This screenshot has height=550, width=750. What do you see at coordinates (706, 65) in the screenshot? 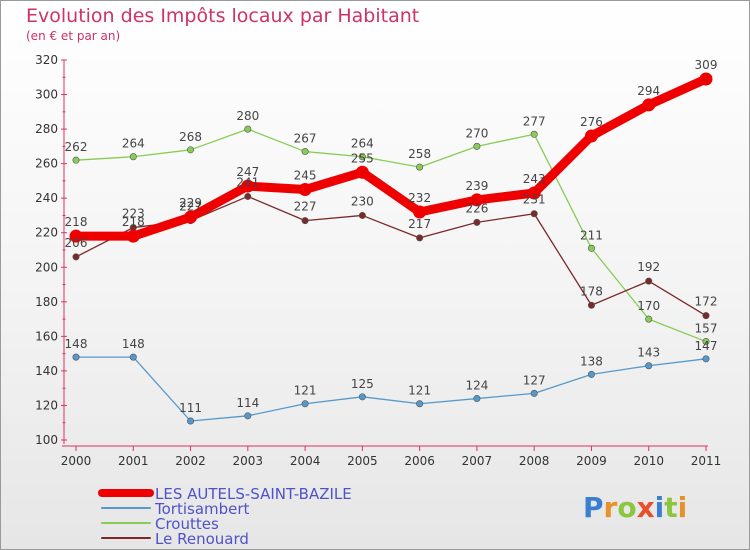
I see `data-label: 309` at bounding box center [706, 65].